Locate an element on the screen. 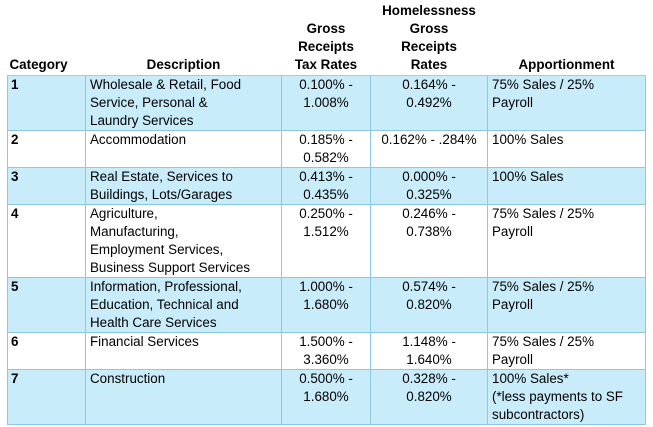  gross-receipts-cell-line: 0.500% - is located at coordinates (326, 378).